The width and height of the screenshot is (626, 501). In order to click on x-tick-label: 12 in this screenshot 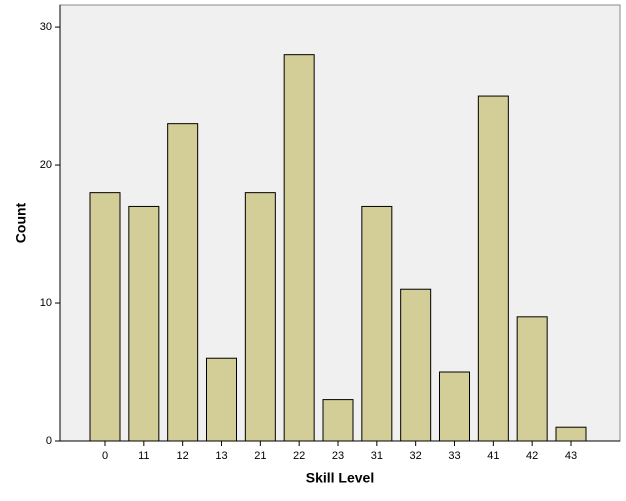, I will do `click(183, 456)`.